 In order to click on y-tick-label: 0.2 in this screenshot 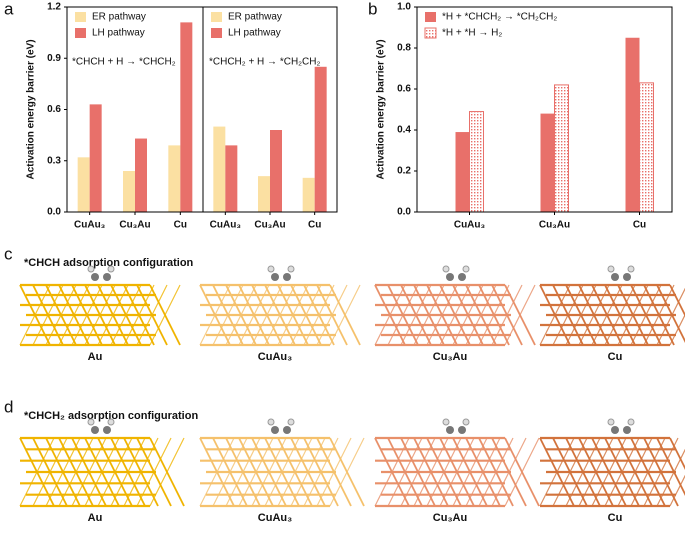, I will do `click(404, 171)`.